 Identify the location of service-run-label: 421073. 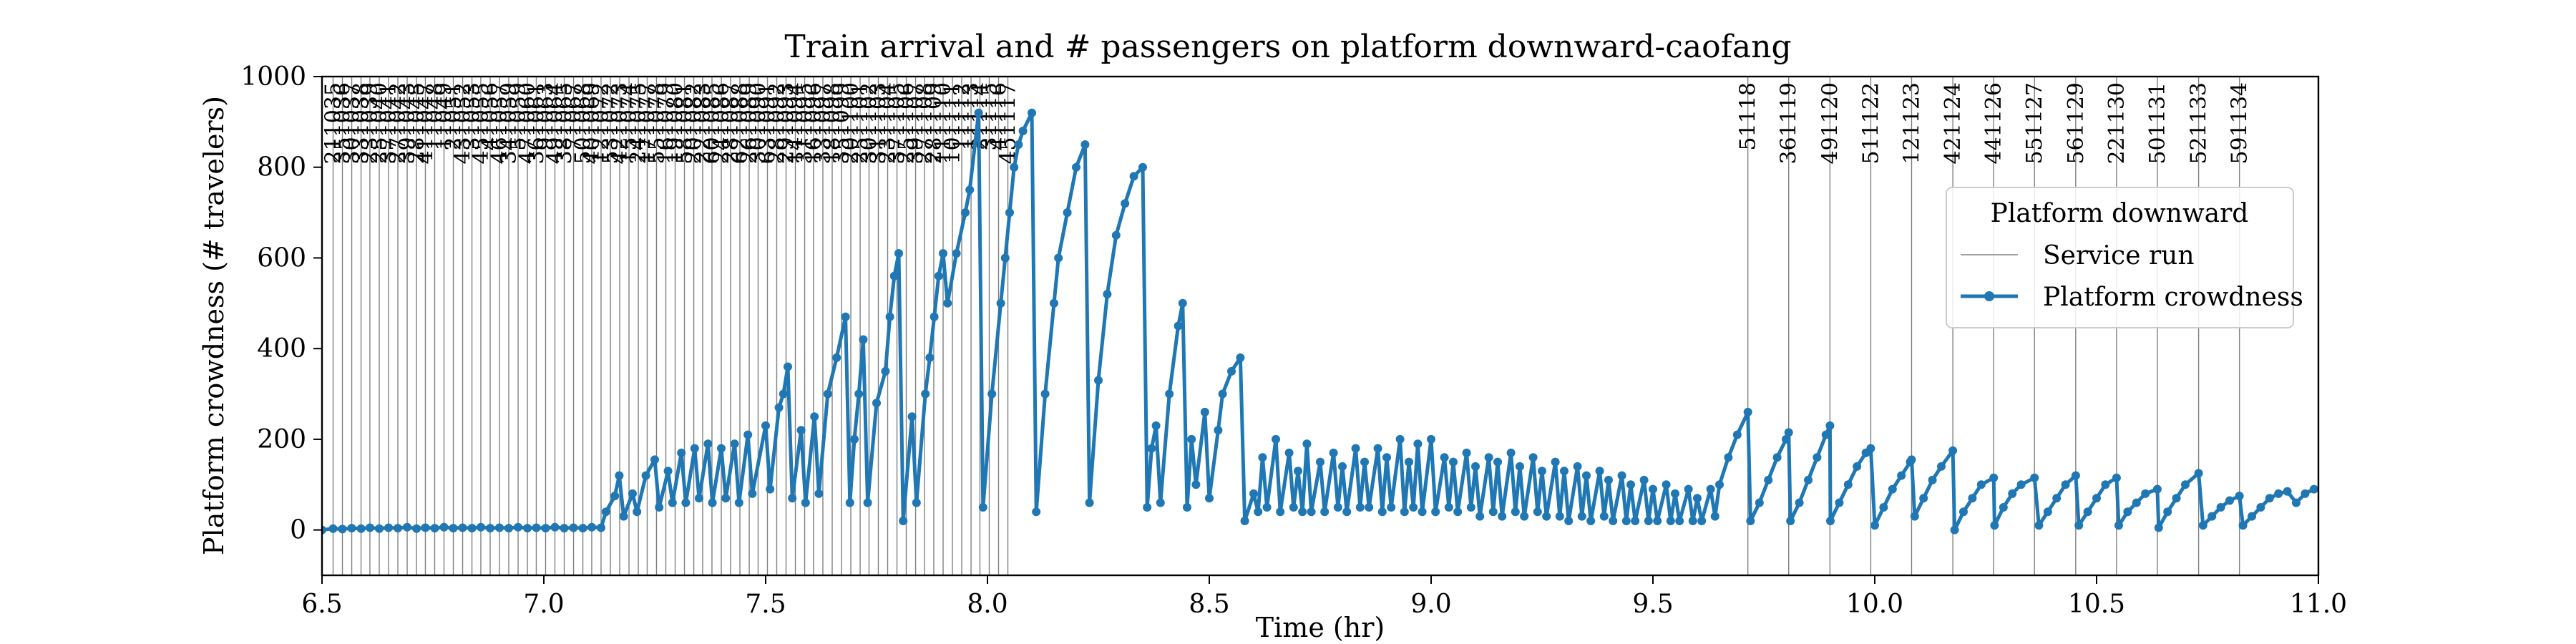
(620, 123).